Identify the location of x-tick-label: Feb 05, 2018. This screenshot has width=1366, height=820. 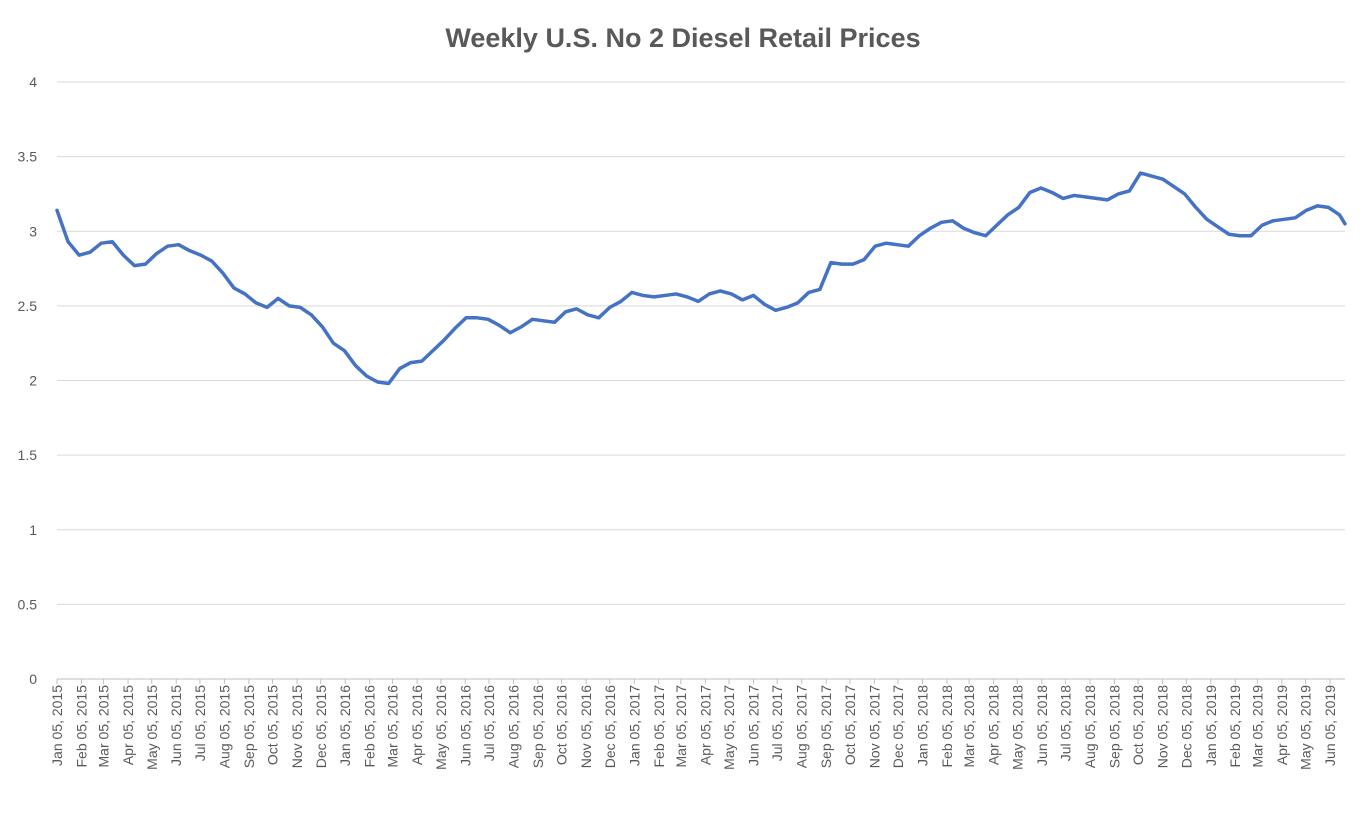
(947, 726).